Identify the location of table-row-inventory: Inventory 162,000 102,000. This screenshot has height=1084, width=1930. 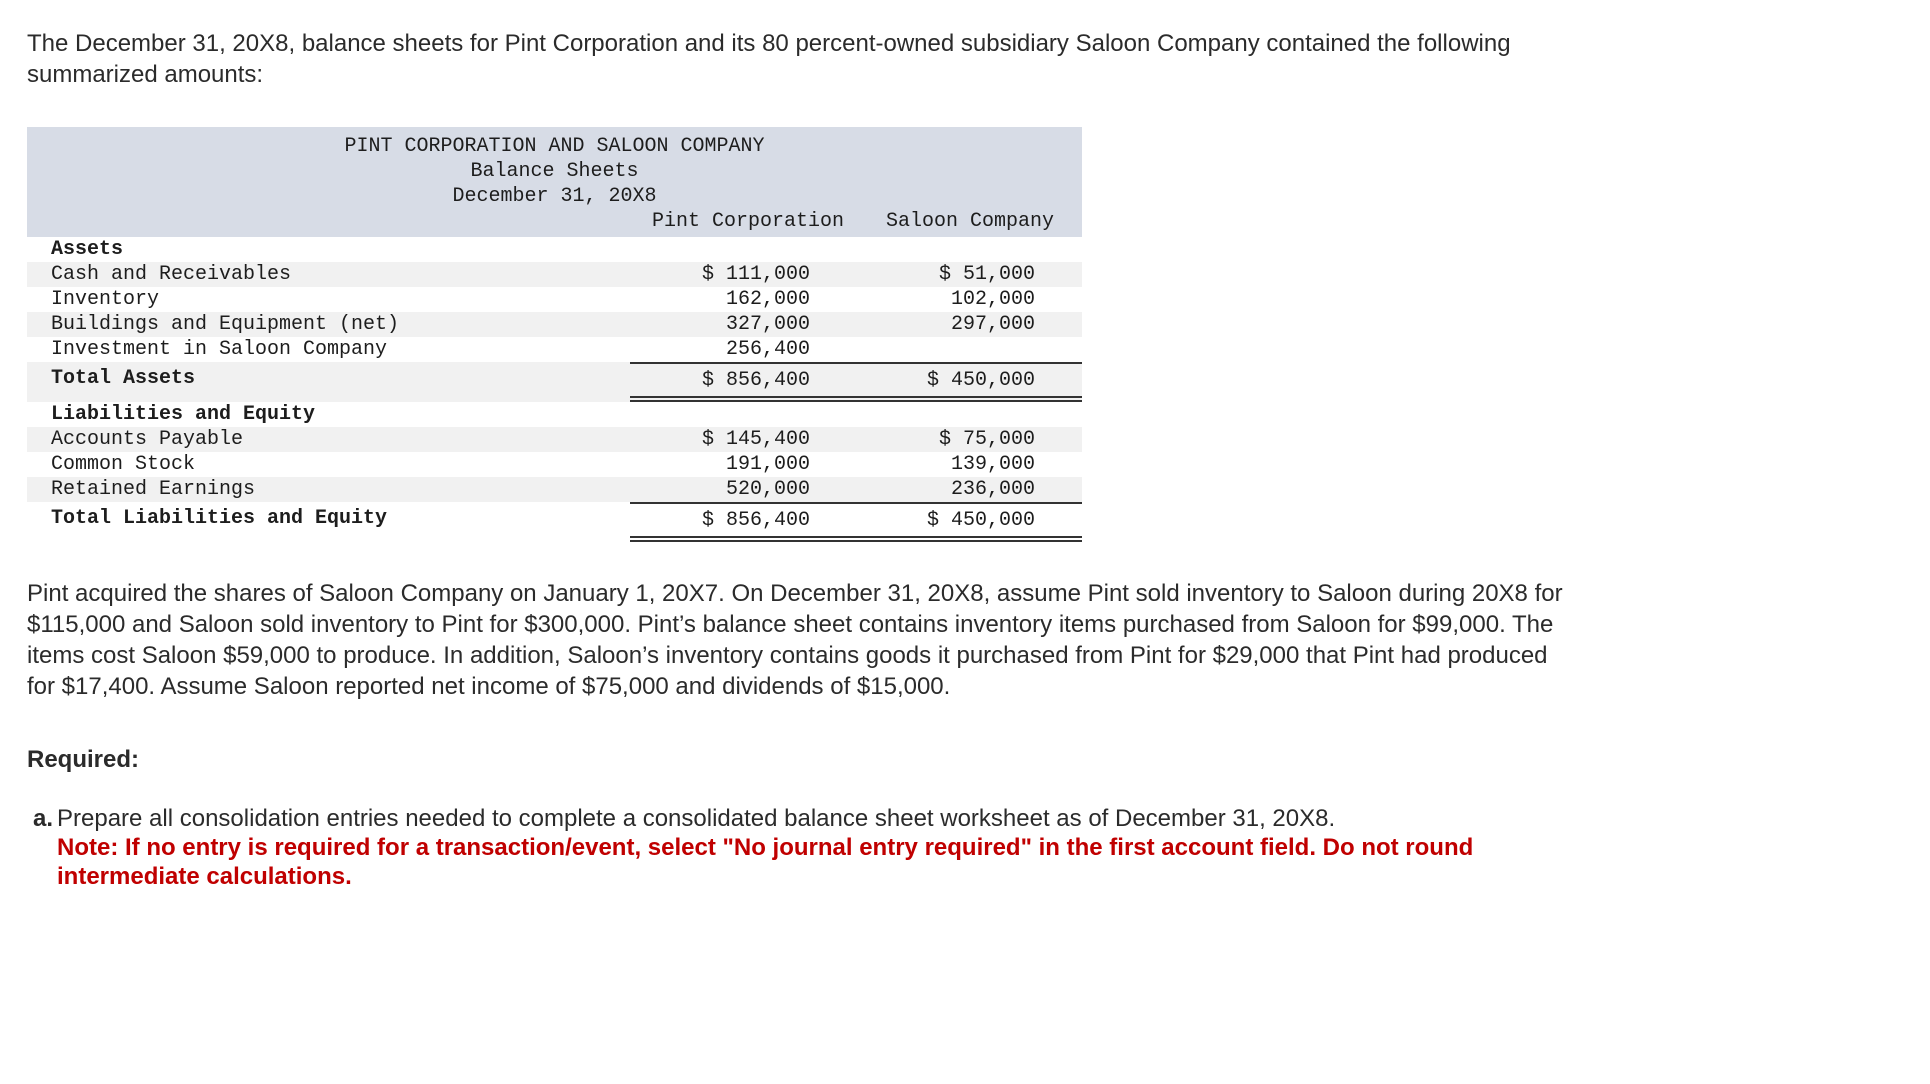
(554, 299).